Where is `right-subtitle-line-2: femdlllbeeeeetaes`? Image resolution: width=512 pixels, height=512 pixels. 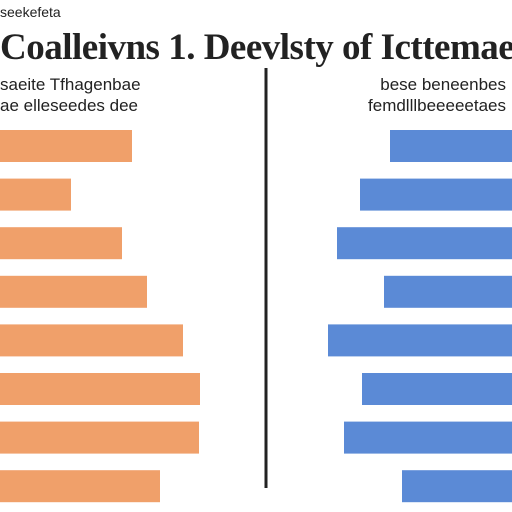
right-subtitle-line-2: femdlllbeeeeetaes is located at coordinates (437, 105).